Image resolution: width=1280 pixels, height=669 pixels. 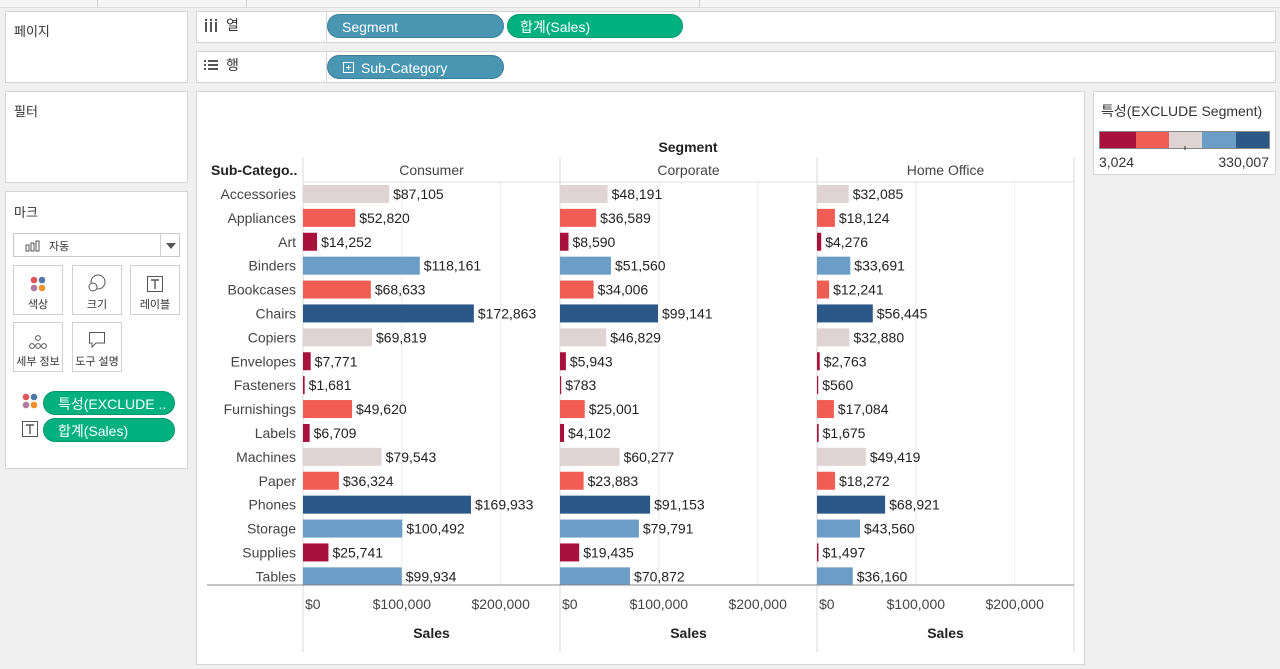 What do you see at coordinates (96, 47) in the screenshot?
I see `pages-panel: 페이지` at bounding box center [96, 47].